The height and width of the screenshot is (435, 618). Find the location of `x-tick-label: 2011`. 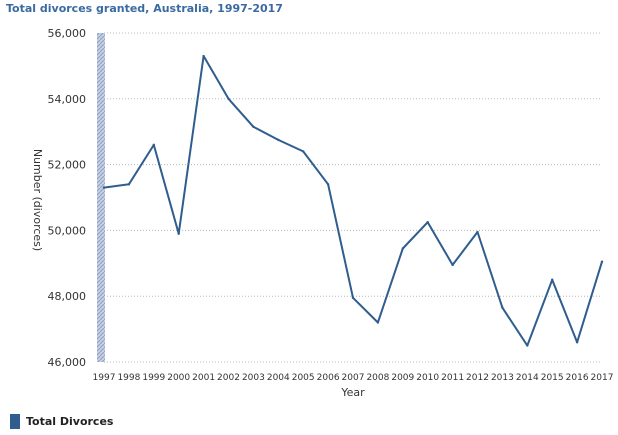

x-tick-label: 2011 is located at coordinates (452, 378).